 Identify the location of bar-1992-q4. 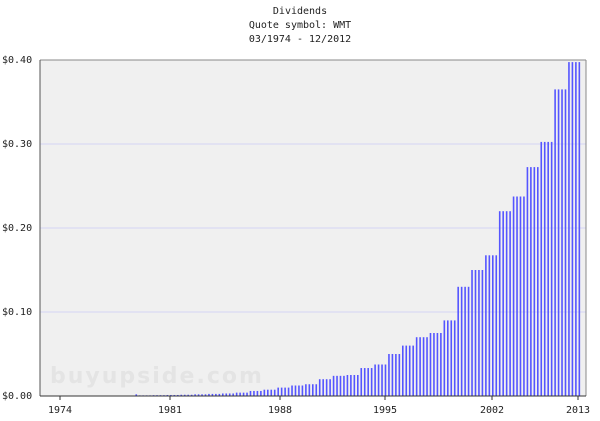
(302, 390).